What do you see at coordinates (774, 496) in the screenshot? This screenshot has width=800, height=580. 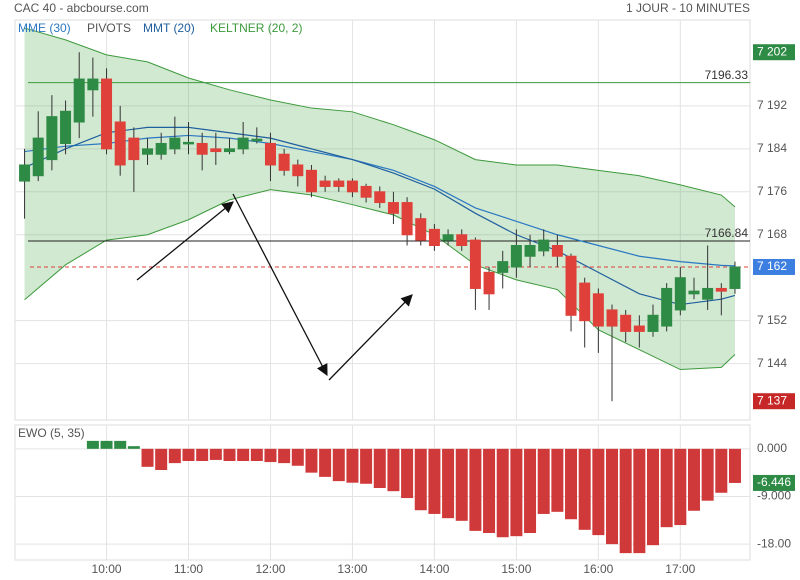 I see `y-tick-label: -9.000` at bounding box center [774, 496].